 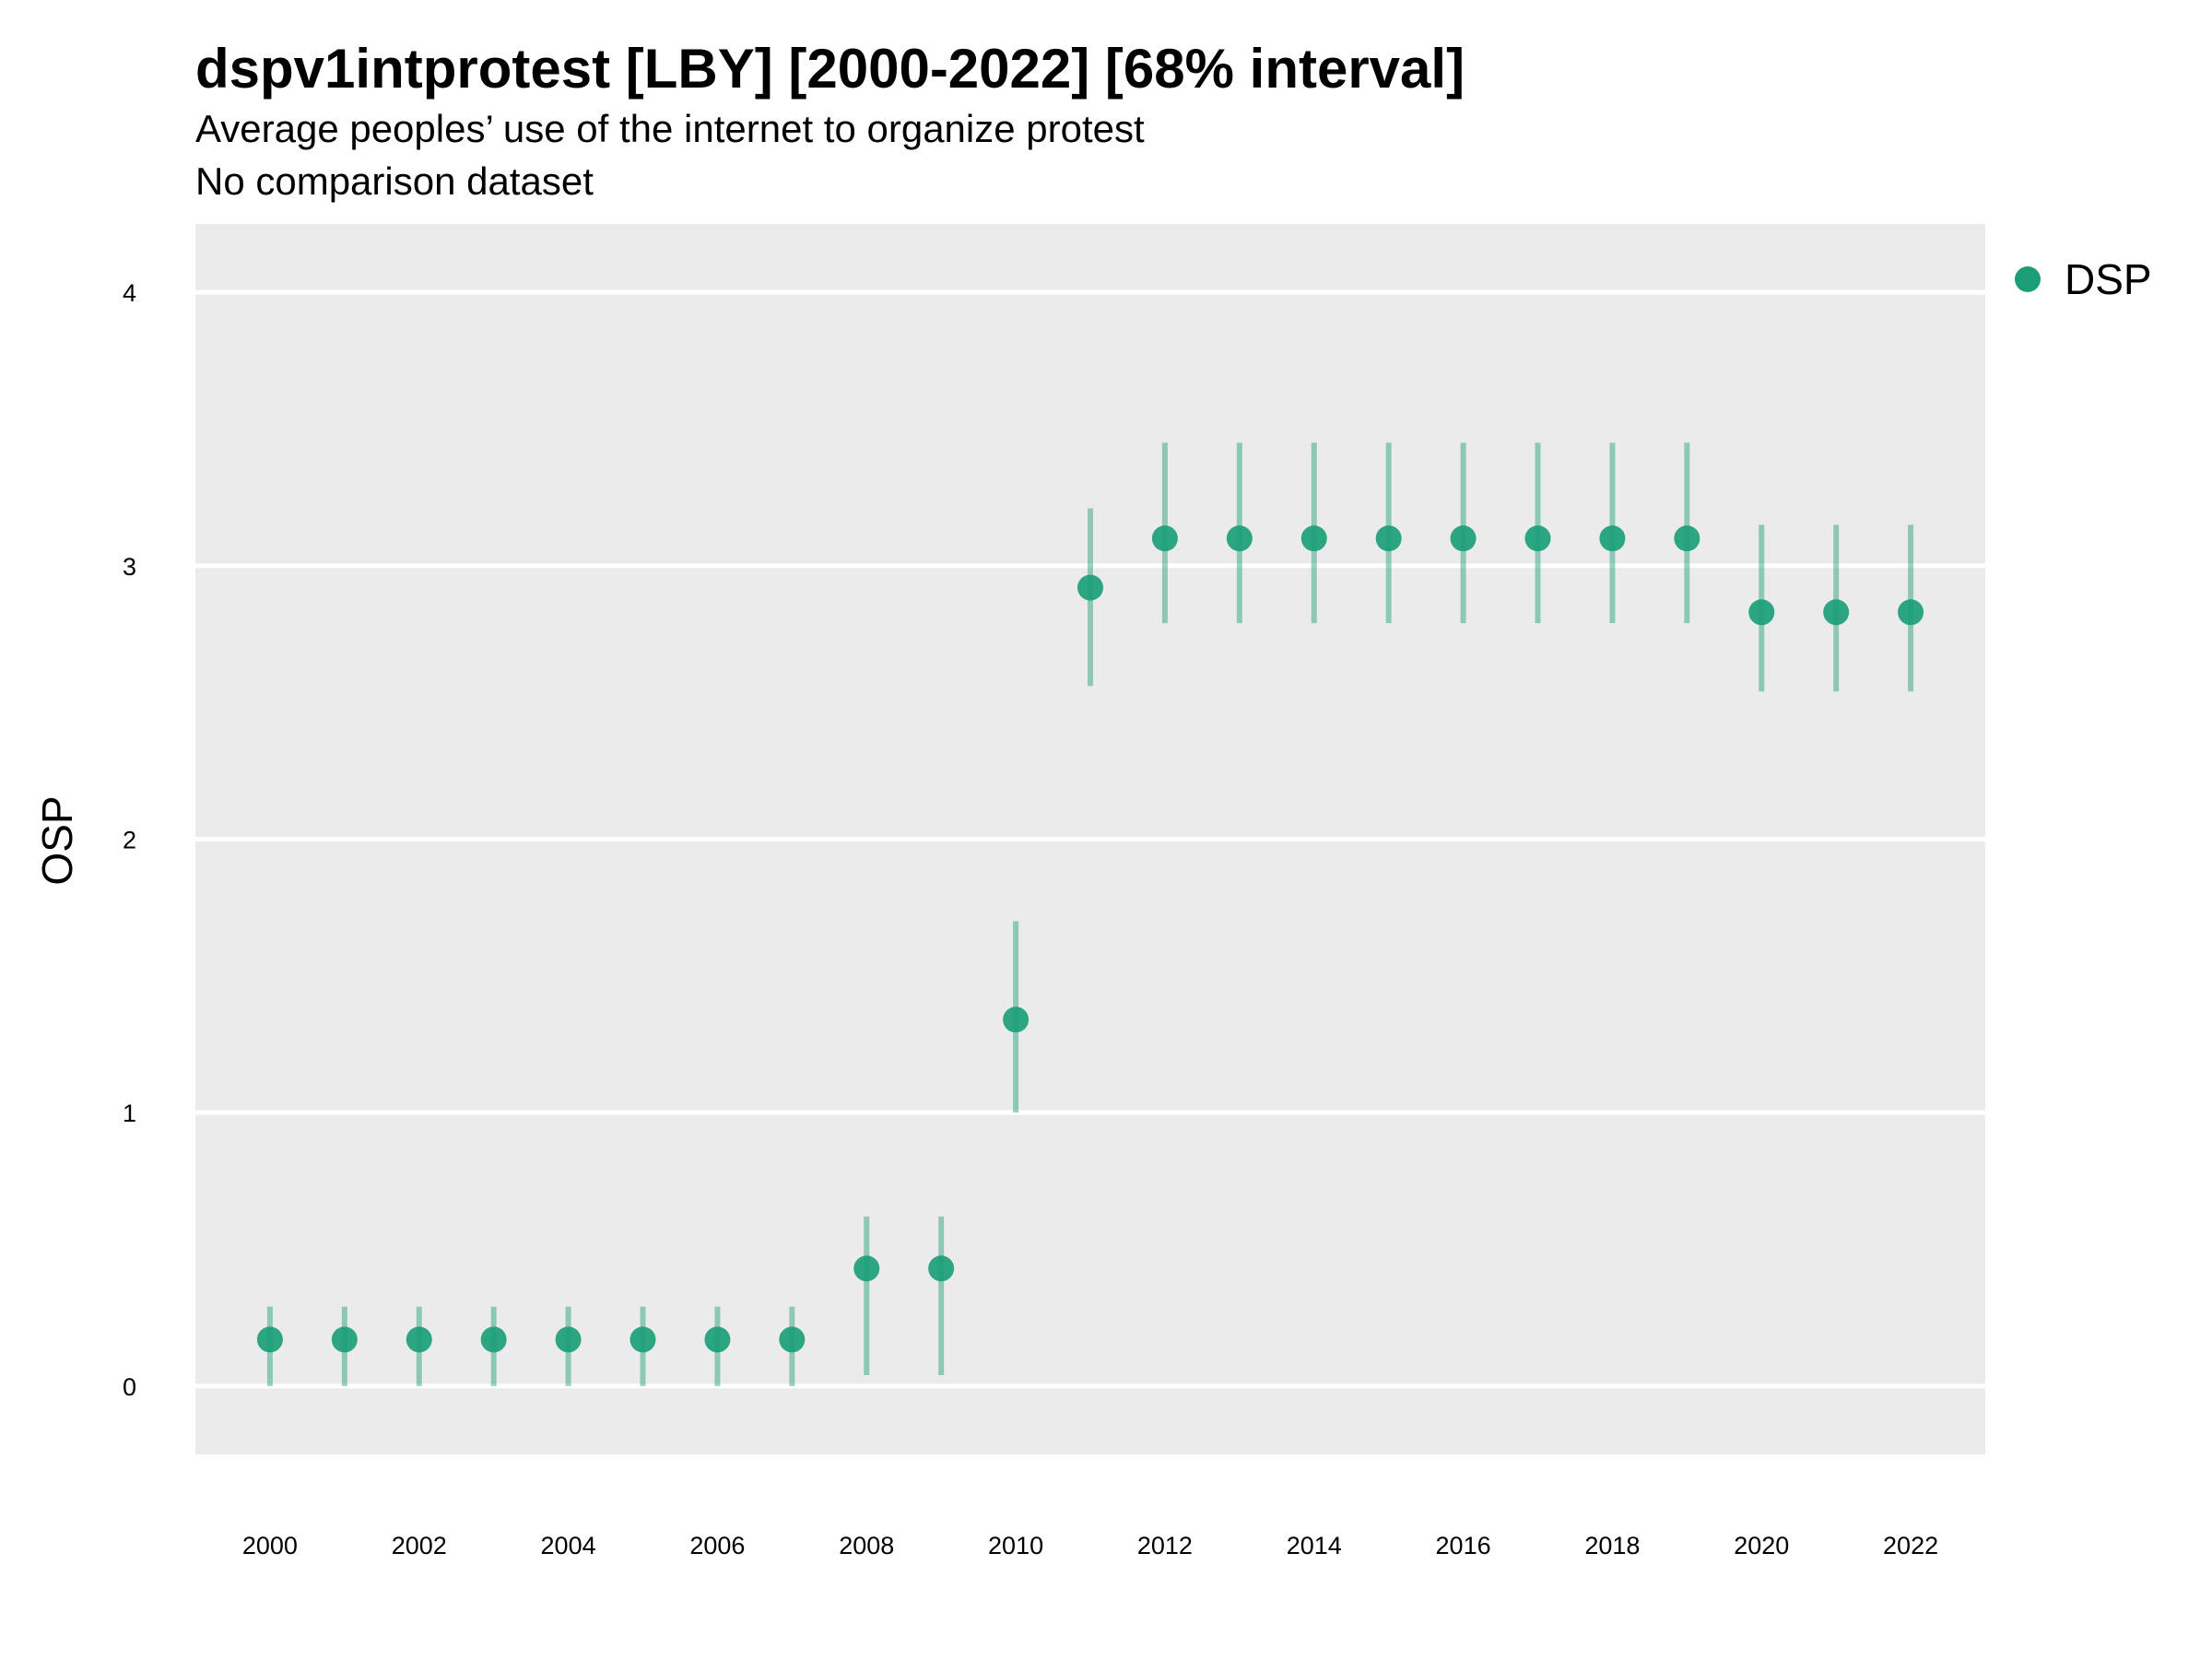 I want to click on x-tick-label: 2006, so click(x=717, y=1545).